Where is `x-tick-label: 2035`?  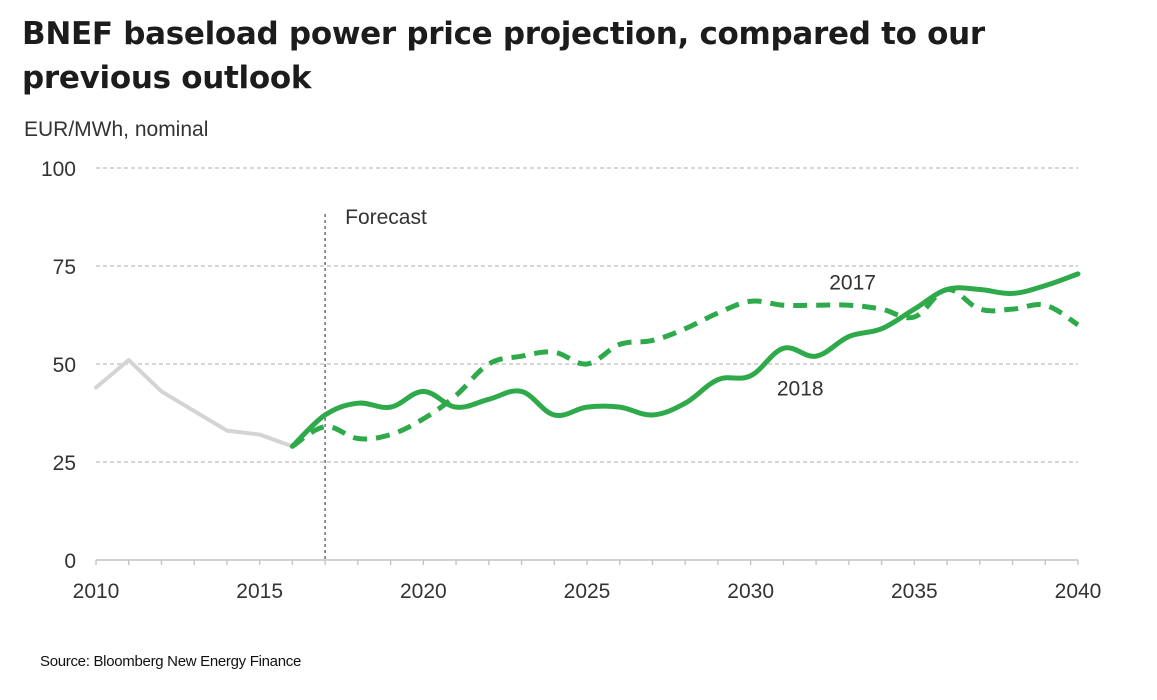
x-tick-label: 2035 is located at coordinates (914, 591).